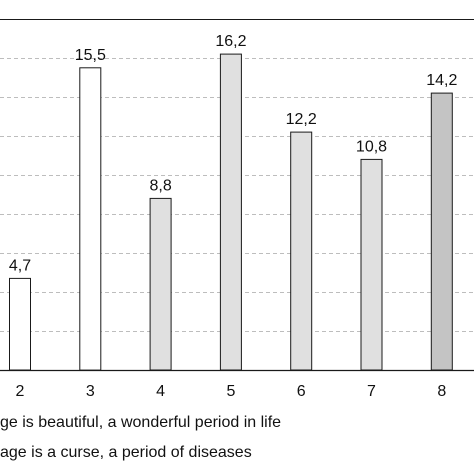 This screenshot has height=474, width=474. I want to click on x-tick-label-8: 8, so click(441, 391).